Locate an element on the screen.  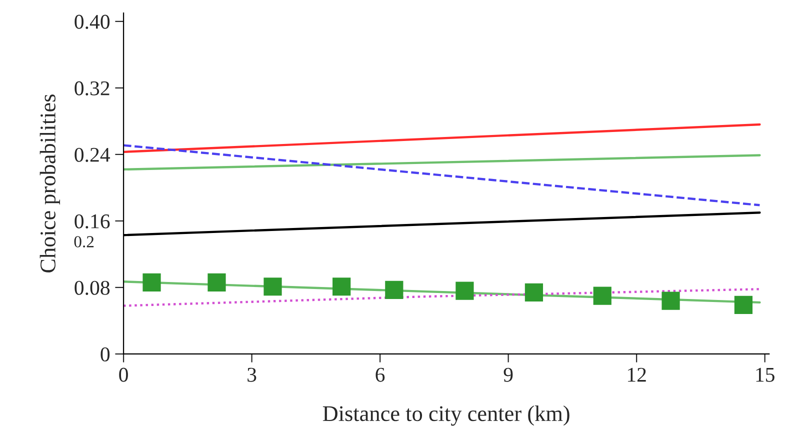
y-tick-label: 0.32 is located at coordinates (92, 88).